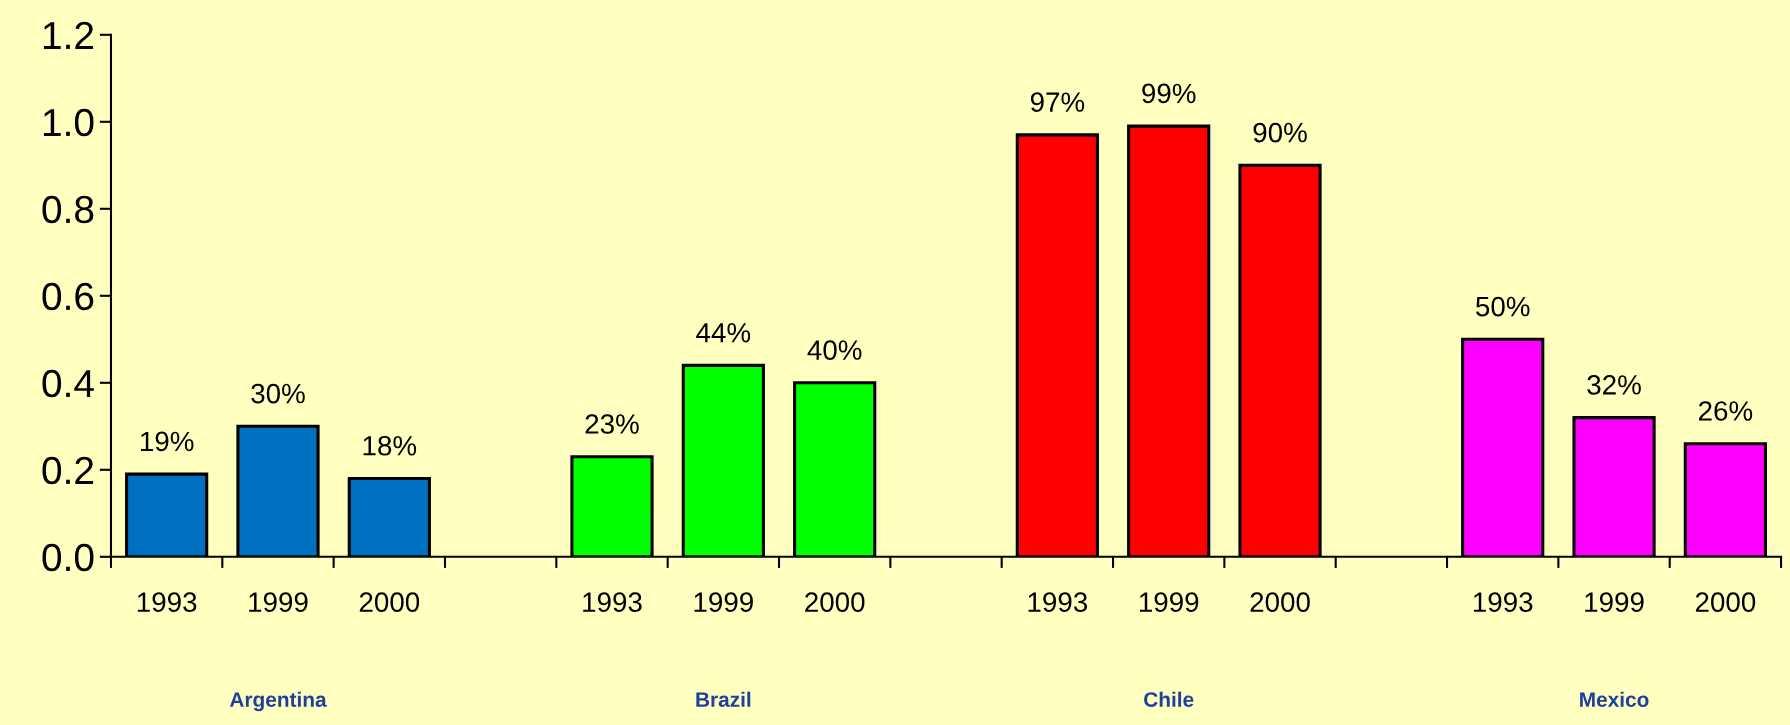  I want to click on y-tick-label: 0.8, so click(68, 209).